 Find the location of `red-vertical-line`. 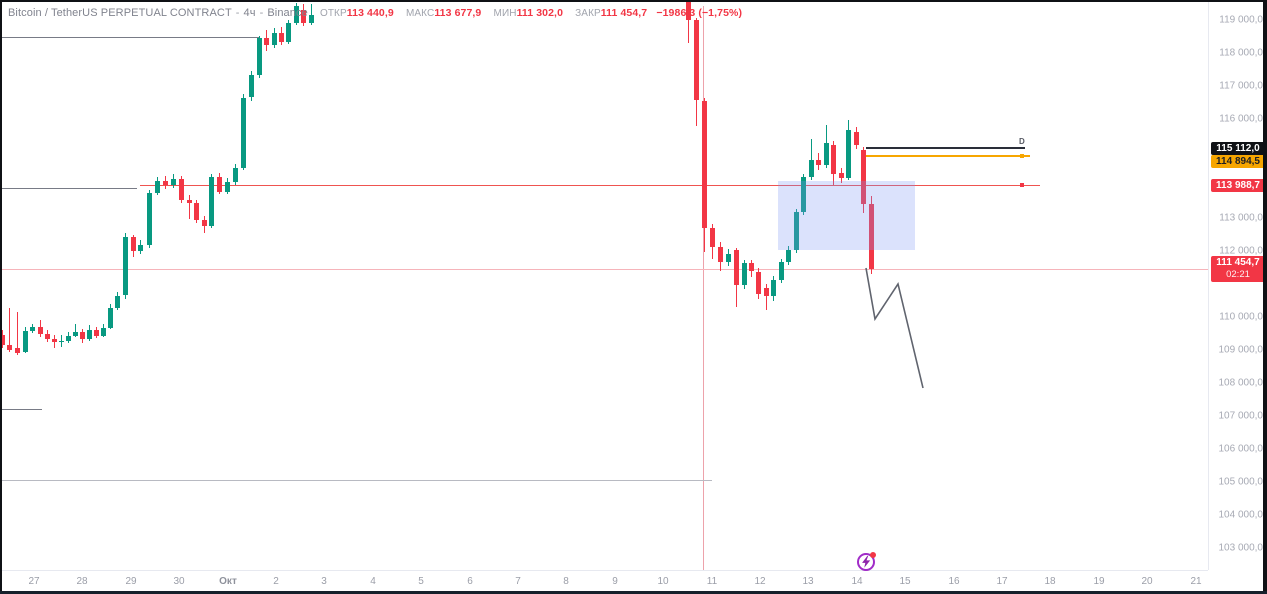

red-vertical-line is located at coordinates (703, 288).